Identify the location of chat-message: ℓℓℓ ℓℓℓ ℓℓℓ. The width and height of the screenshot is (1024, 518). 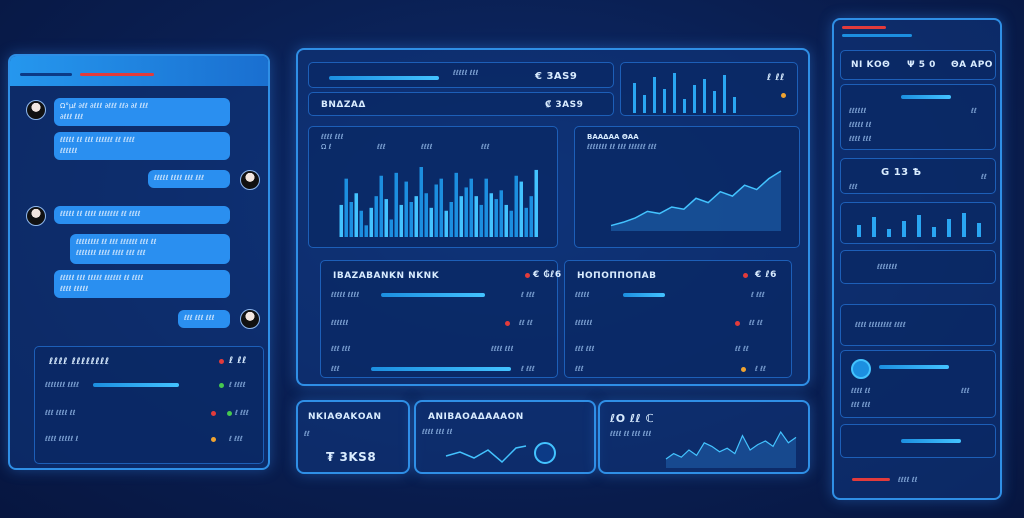
(204, 319).